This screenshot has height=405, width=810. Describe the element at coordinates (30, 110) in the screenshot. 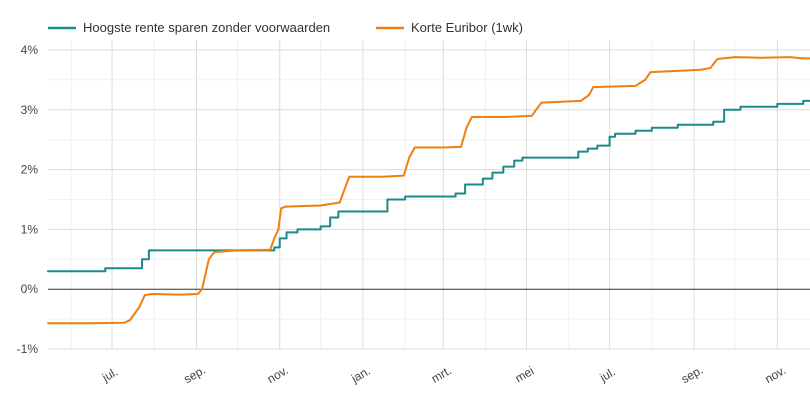

I see `y-tick-label: 3%` at that location.